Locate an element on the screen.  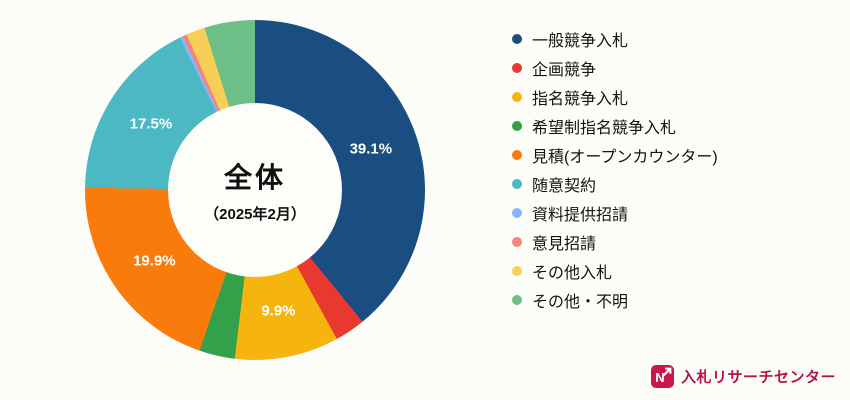
brand-logo: N 入札リサーチセンター is located at coordinates (743, 376).